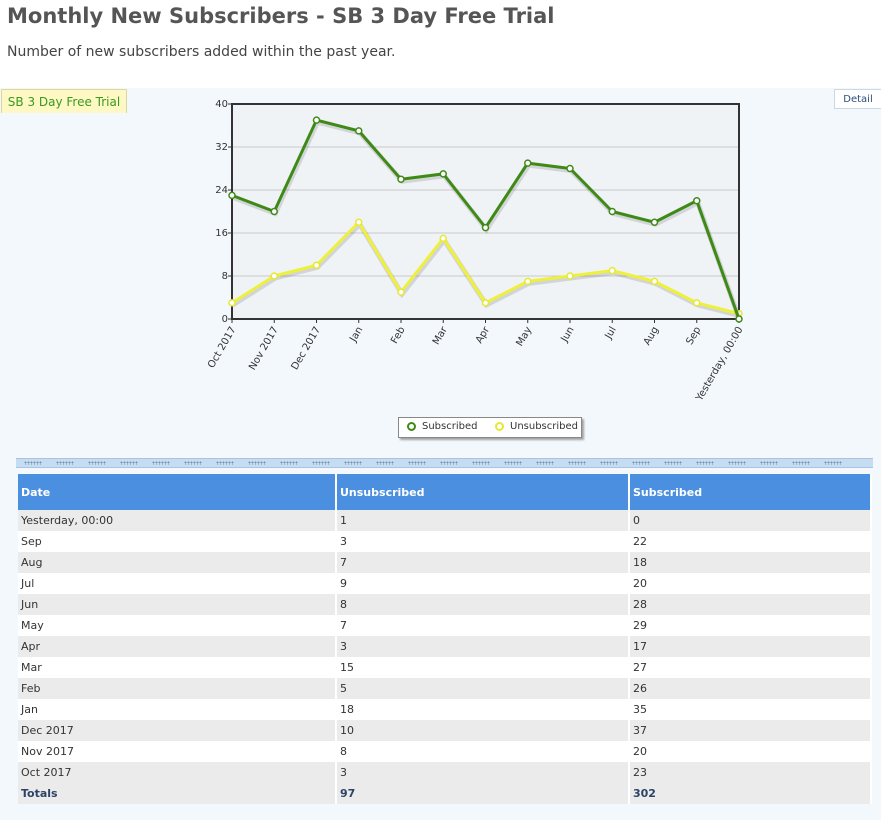  I want to click on date-cell: Aug, so click(177, 562).